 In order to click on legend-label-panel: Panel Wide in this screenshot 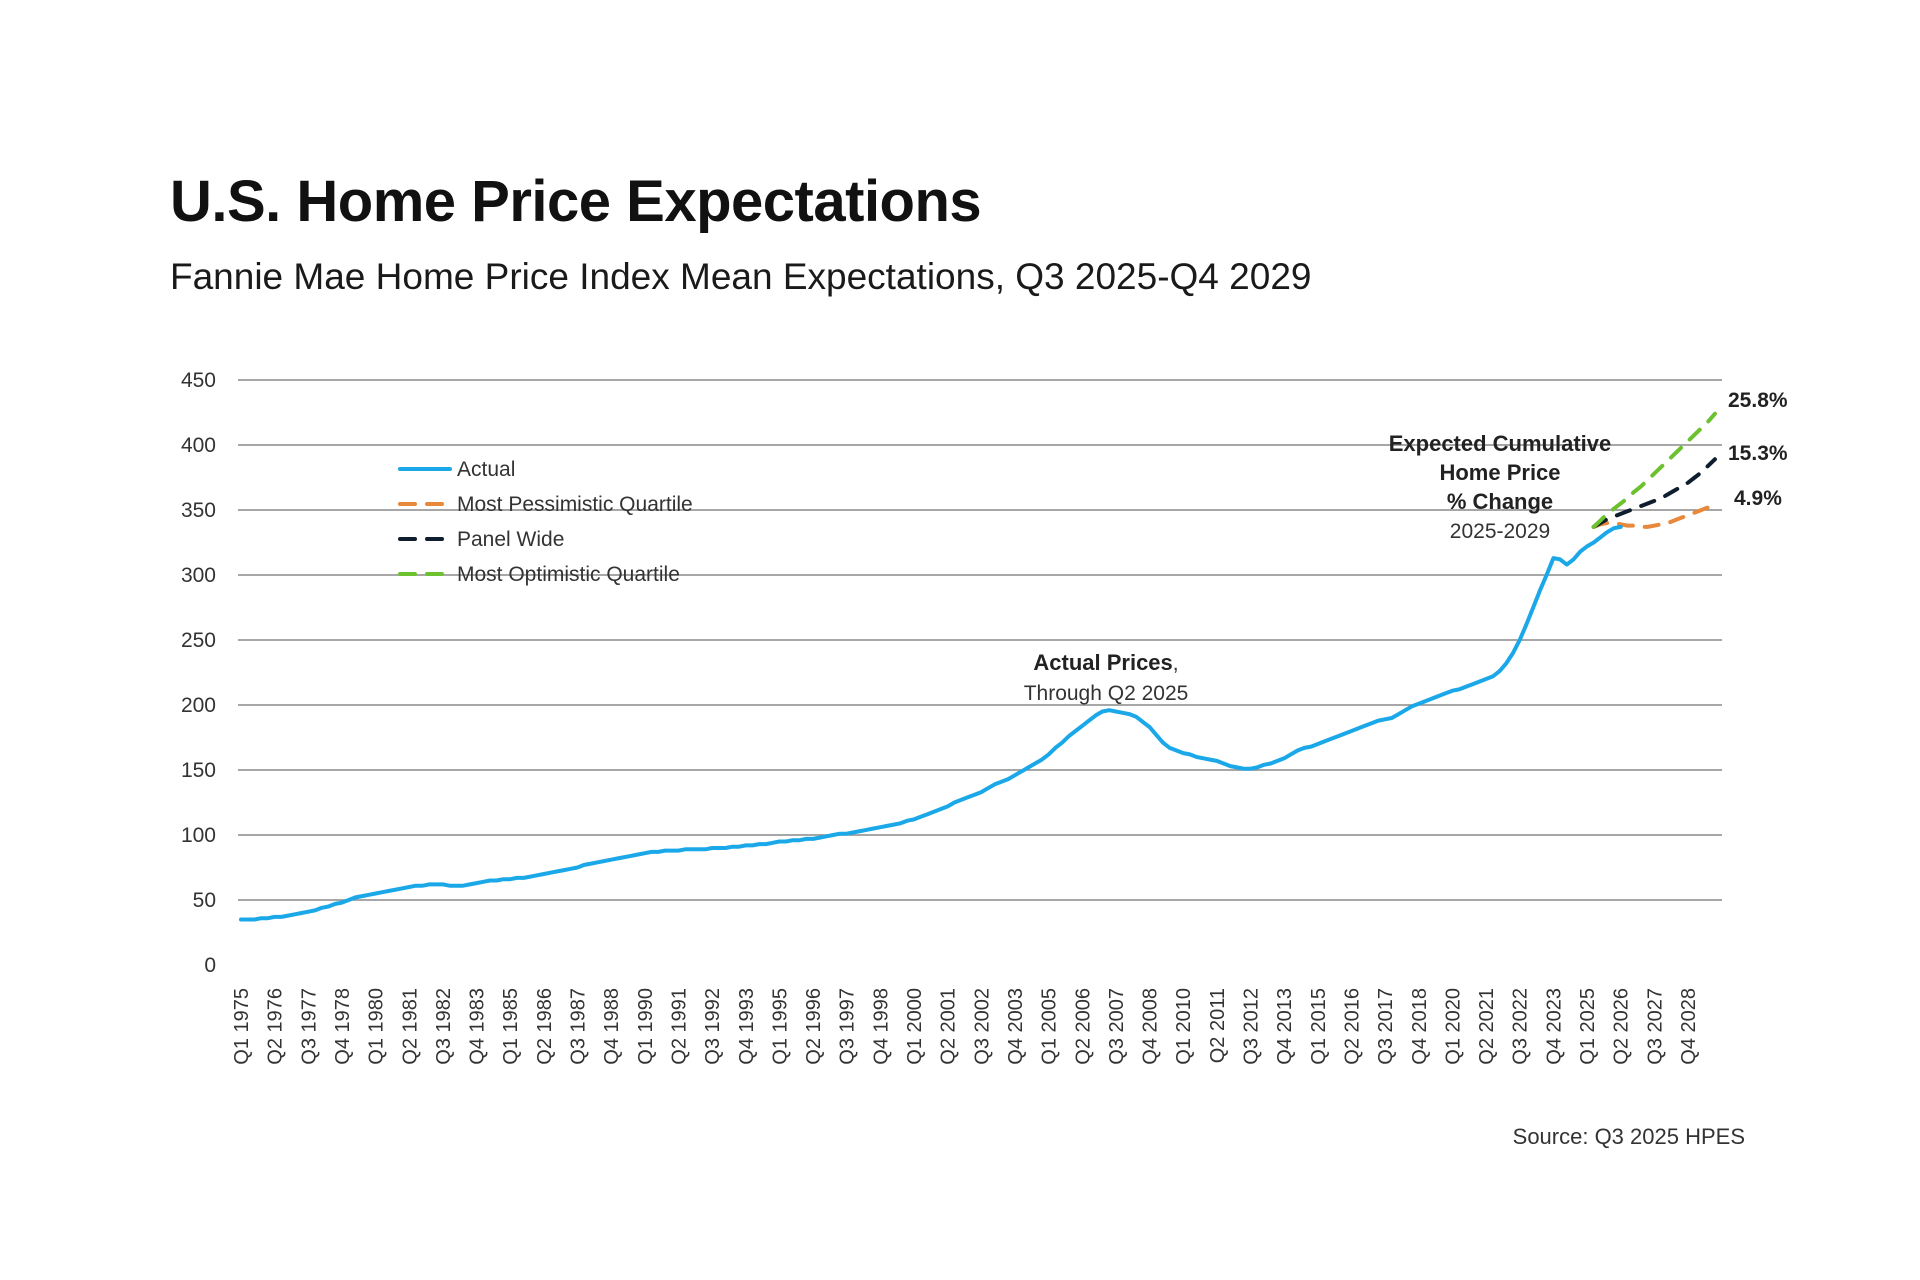, I will do `click(510, 539)`.